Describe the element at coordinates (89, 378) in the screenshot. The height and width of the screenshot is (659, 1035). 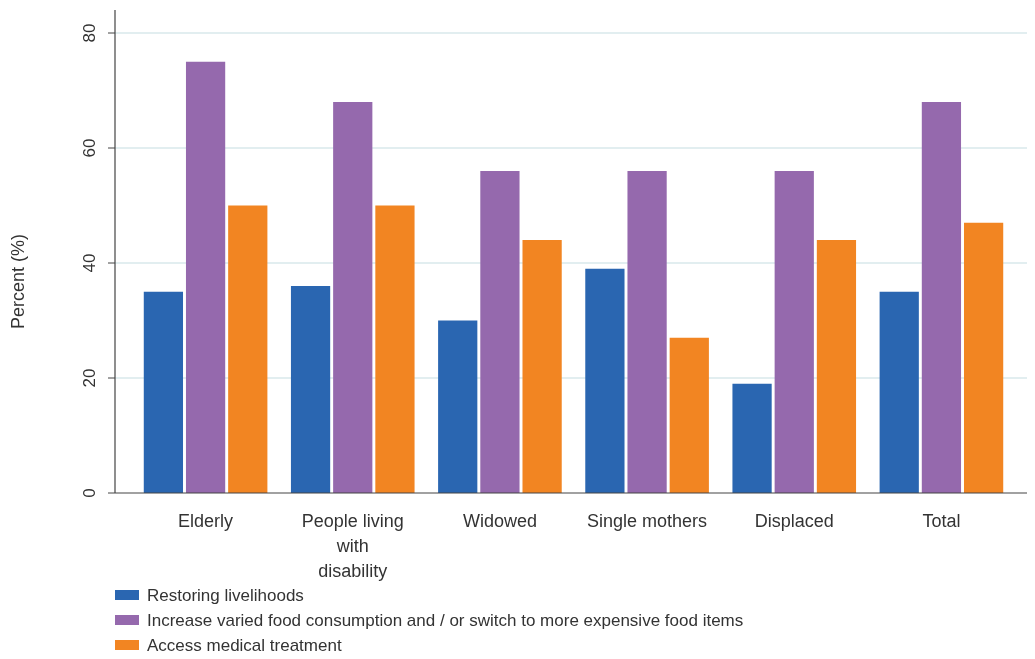
I see `y-tick-label: 20` at that location.